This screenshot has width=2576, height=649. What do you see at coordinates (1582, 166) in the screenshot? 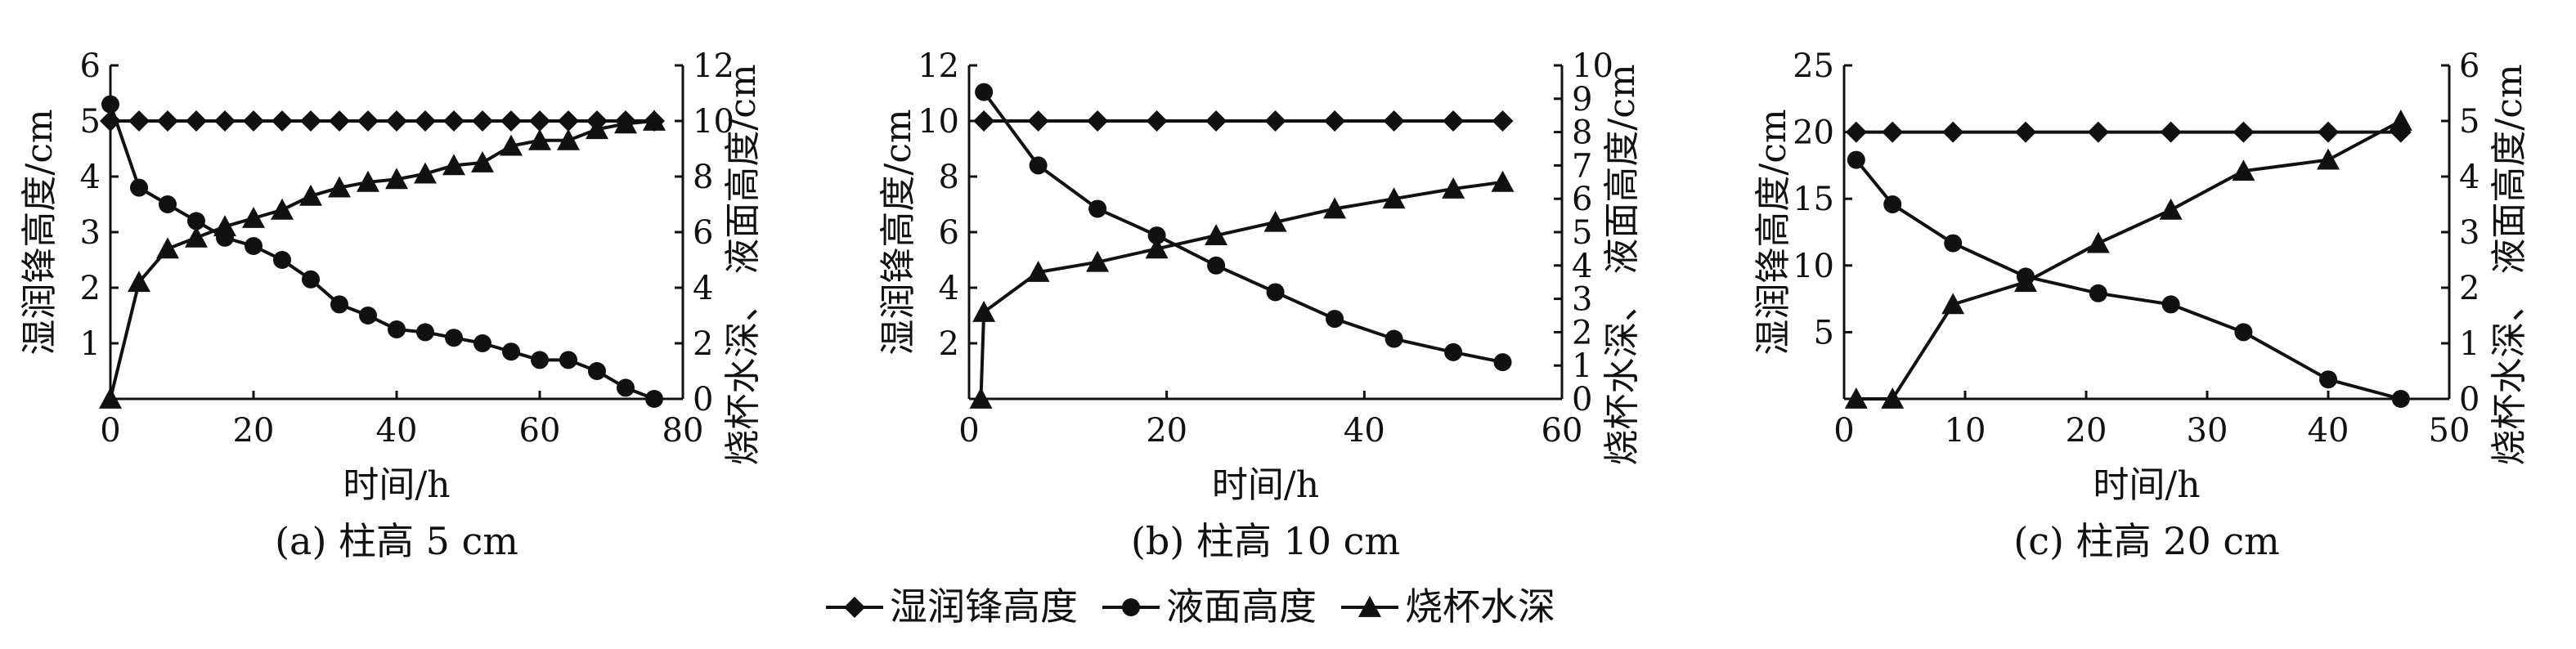
I see `right-y-tick-label: 7` at bounding box center [1582, 166].